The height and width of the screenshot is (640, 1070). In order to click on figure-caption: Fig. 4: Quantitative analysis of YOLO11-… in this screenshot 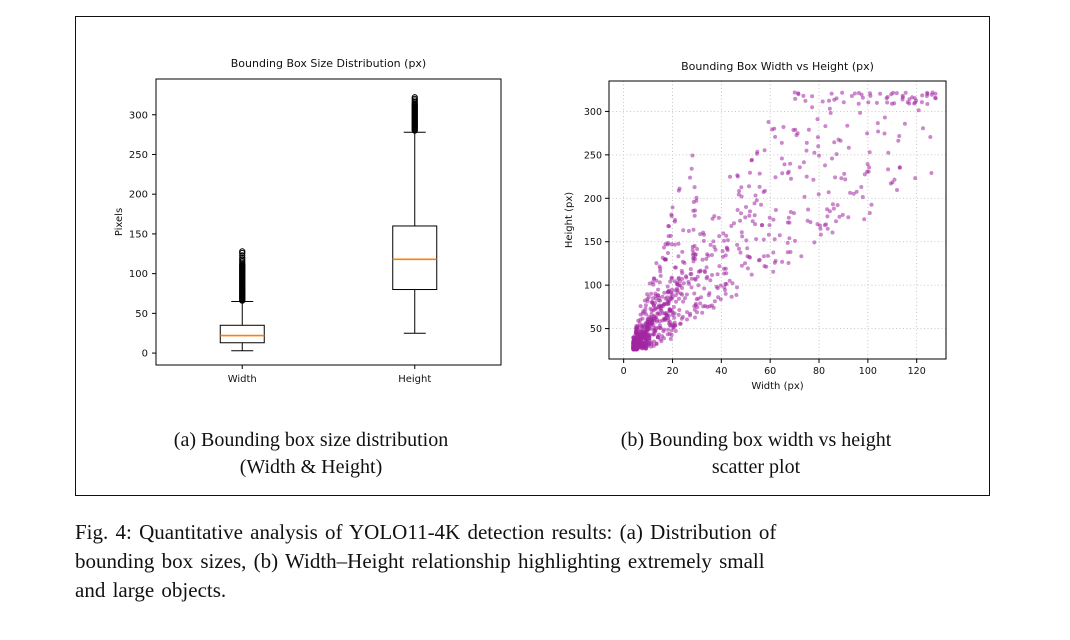, I will do `click(535, 561)`.